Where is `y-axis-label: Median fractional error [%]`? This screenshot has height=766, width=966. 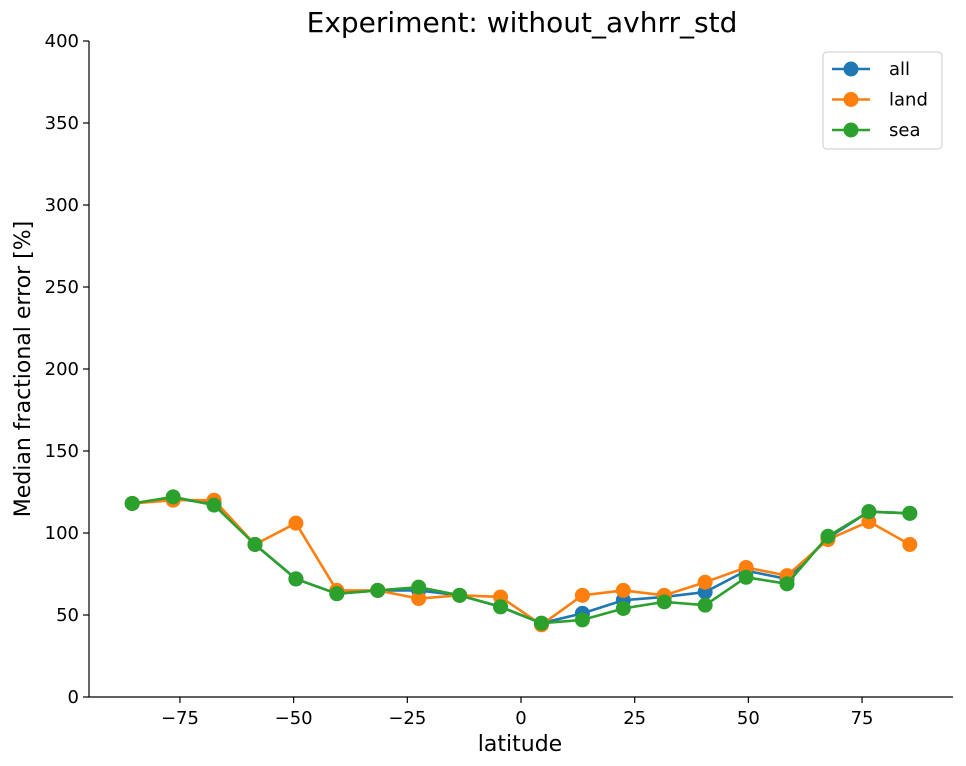 y-axis-label: Median fractional error [%] is located at coordinates (23, 369).